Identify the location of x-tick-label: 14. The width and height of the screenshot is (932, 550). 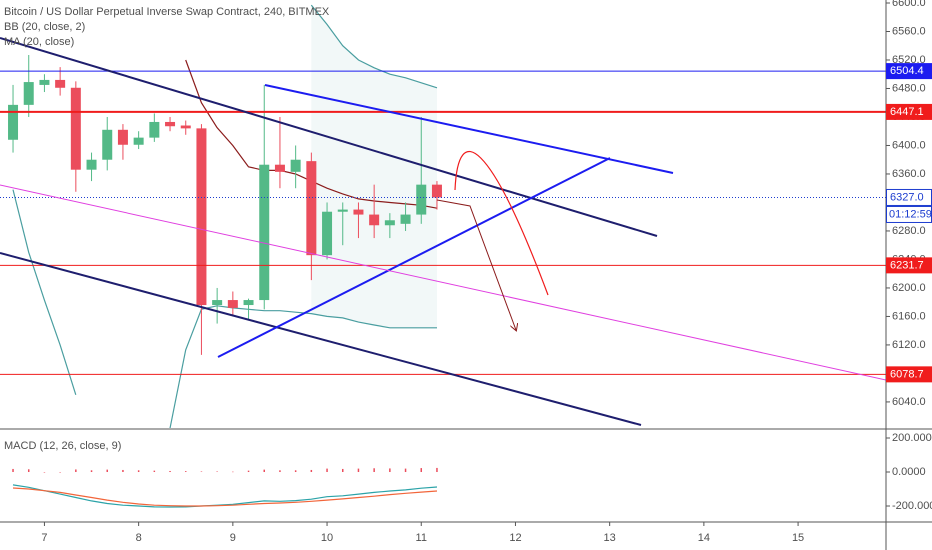
(704, 538).